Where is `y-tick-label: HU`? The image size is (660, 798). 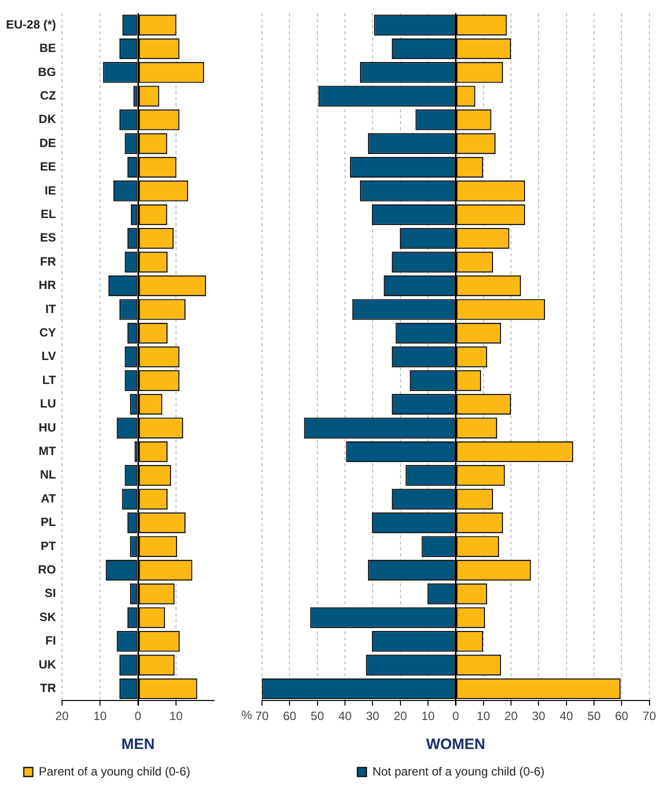 y-tick-label: HU is located at coordinates (47, 427).